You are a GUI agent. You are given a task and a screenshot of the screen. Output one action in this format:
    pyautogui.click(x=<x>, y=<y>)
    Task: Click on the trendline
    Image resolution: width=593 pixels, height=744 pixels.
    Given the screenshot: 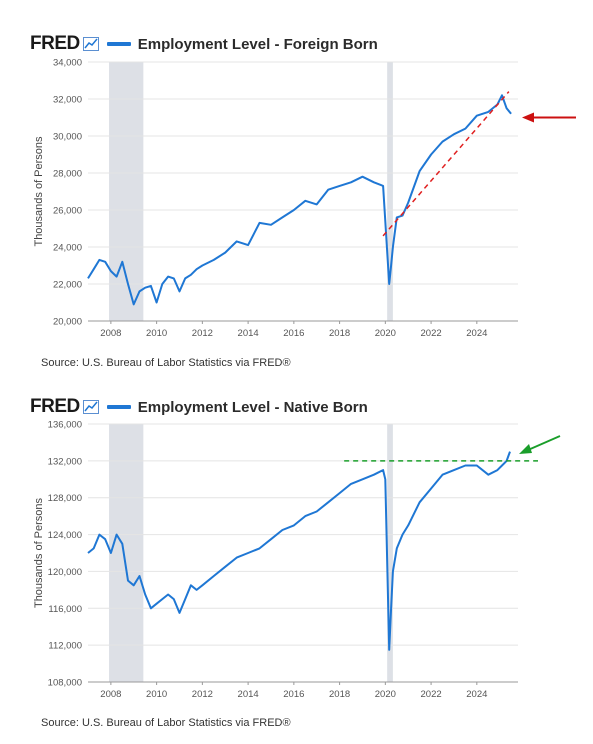 What is the action you would take?
    pyautogui.click(x=446, y=164)
    